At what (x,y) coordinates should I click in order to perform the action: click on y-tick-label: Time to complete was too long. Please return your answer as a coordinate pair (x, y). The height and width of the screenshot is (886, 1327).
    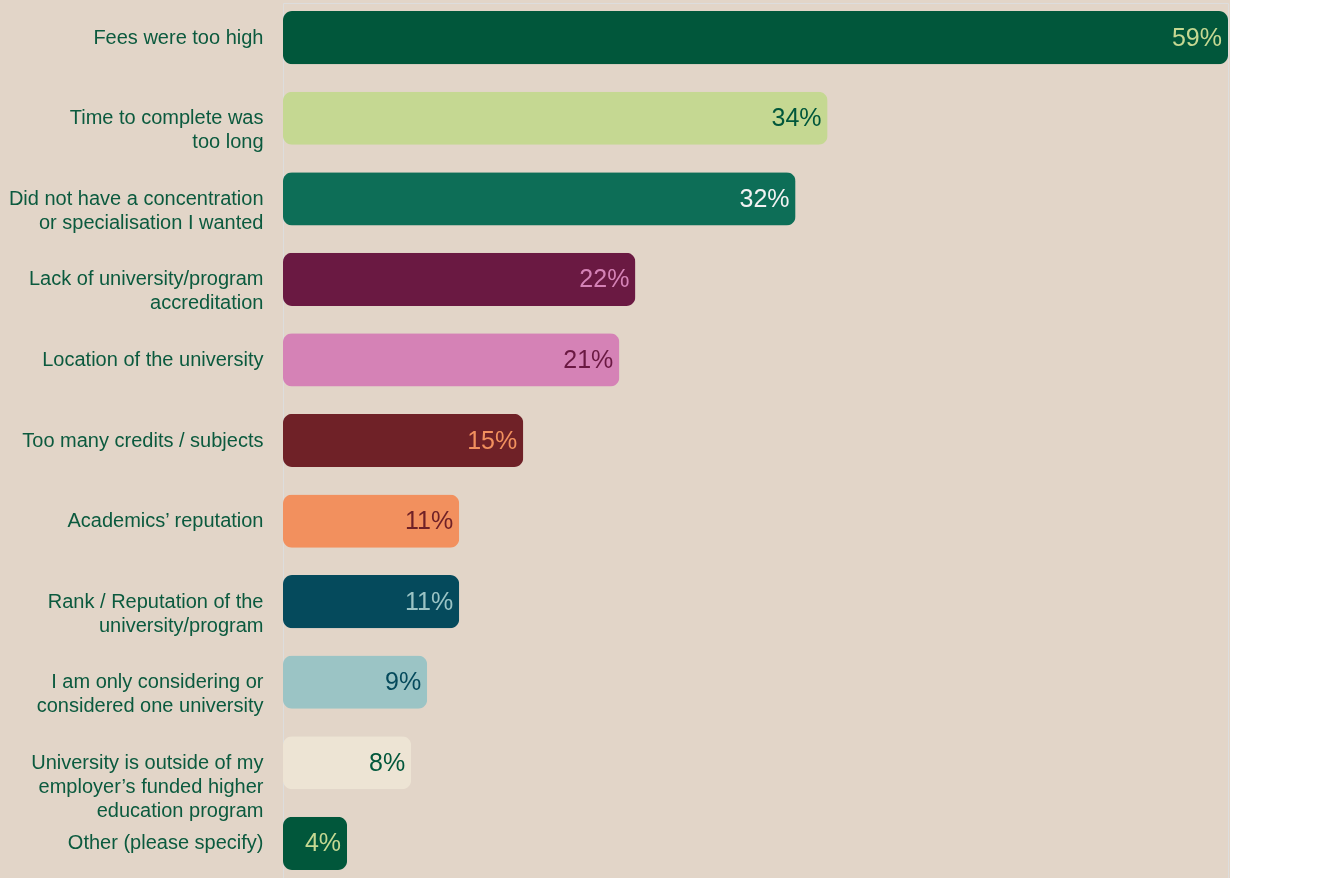
    Looking at the image, I should click on (166, 129).